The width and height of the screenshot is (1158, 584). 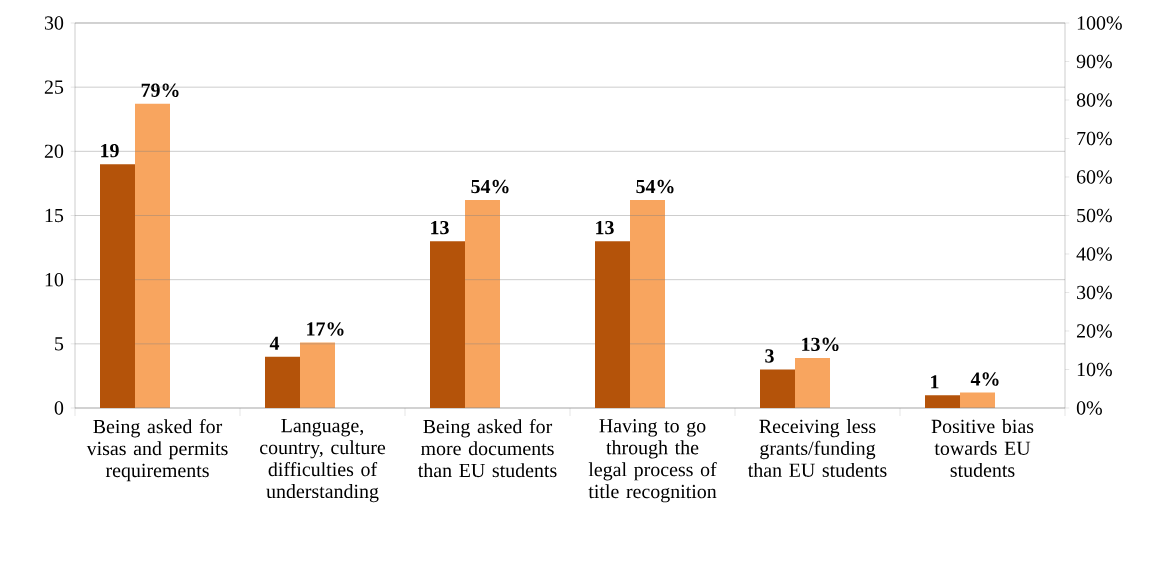 I want to click on data-label: 13%, so click(x=820, y=344).